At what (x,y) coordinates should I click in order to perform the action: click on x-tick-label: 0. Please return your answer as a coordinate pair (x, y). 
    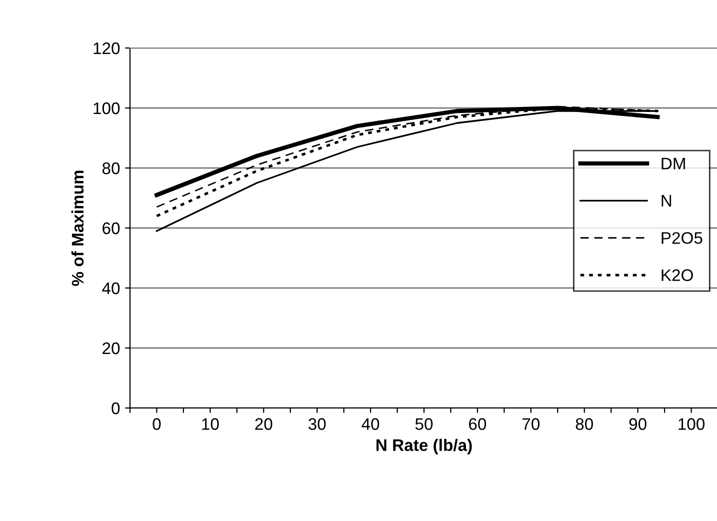
    Looking at the image, I should click on (156, 424).